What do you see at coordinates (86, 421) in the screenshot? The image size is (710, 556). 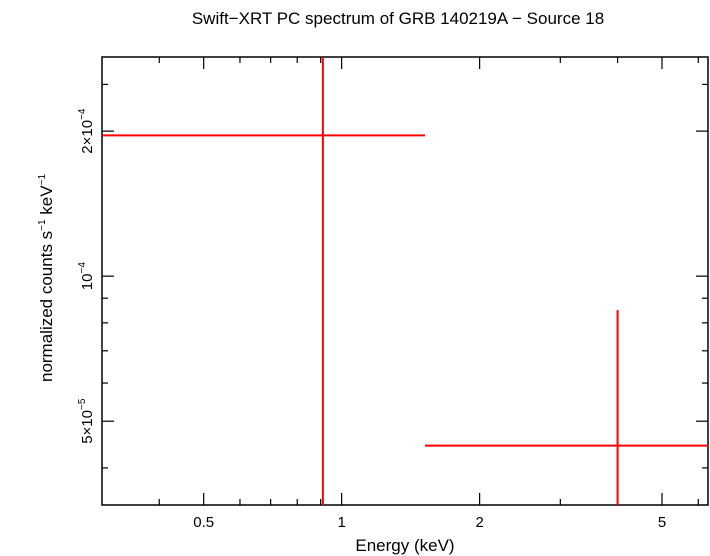 I see `y-tick-label-0: 5×10−5` at bounding box center [86, 421].